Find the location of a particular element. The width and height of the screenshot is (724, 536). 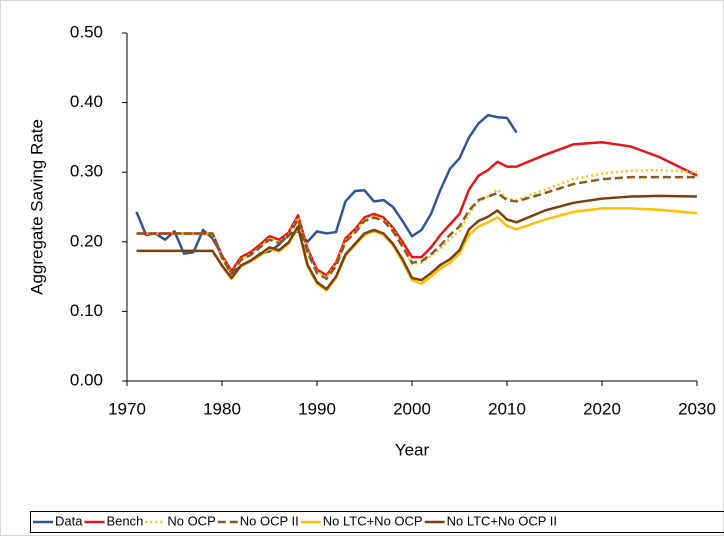

legend-label: Bench is located at coordinates (124, 520).